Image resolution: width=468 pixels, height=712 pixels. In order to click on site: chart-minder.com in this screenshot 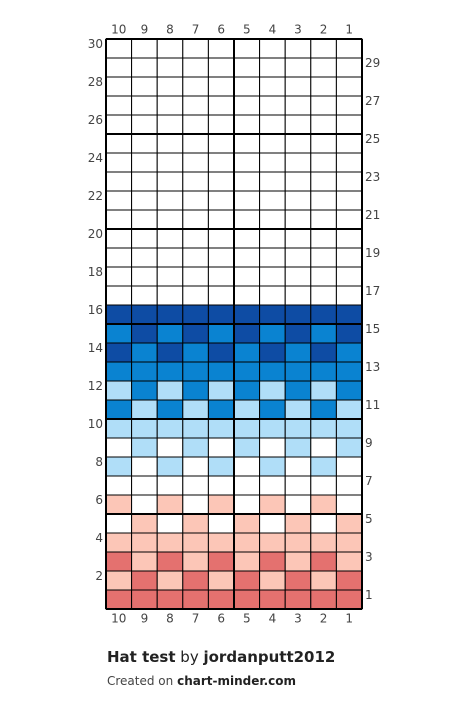, I will do `click(236, 681)`.